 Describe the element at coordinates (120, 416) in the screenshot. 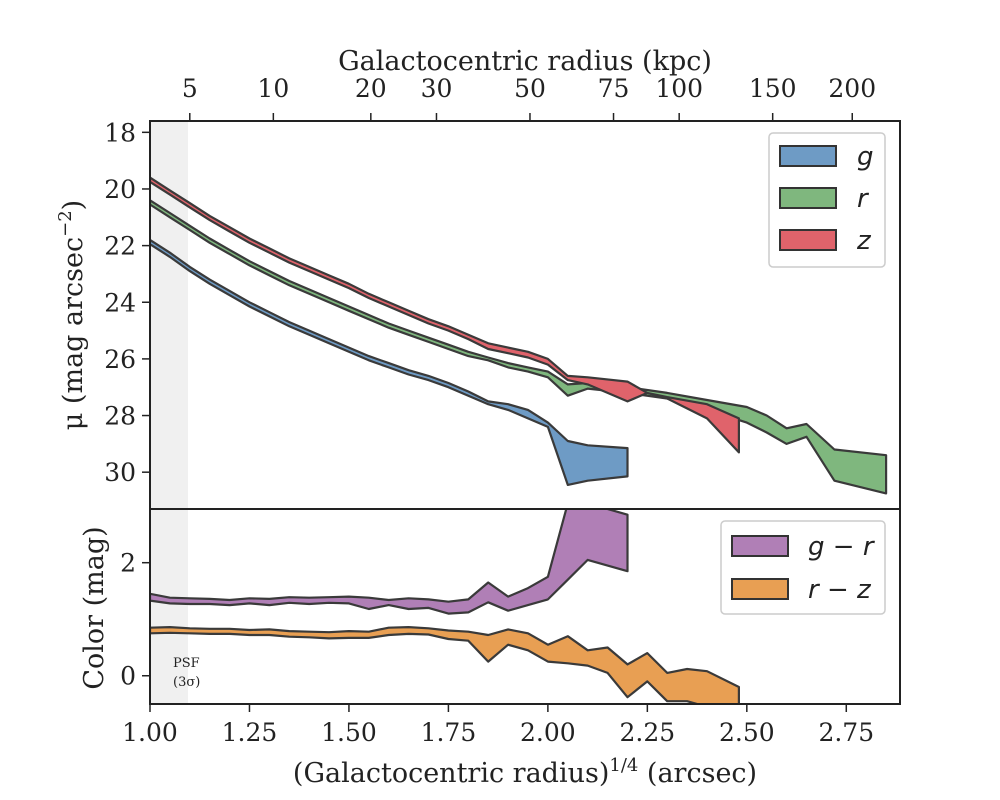

I see `top-y-tick-label-28: 28` at that location.